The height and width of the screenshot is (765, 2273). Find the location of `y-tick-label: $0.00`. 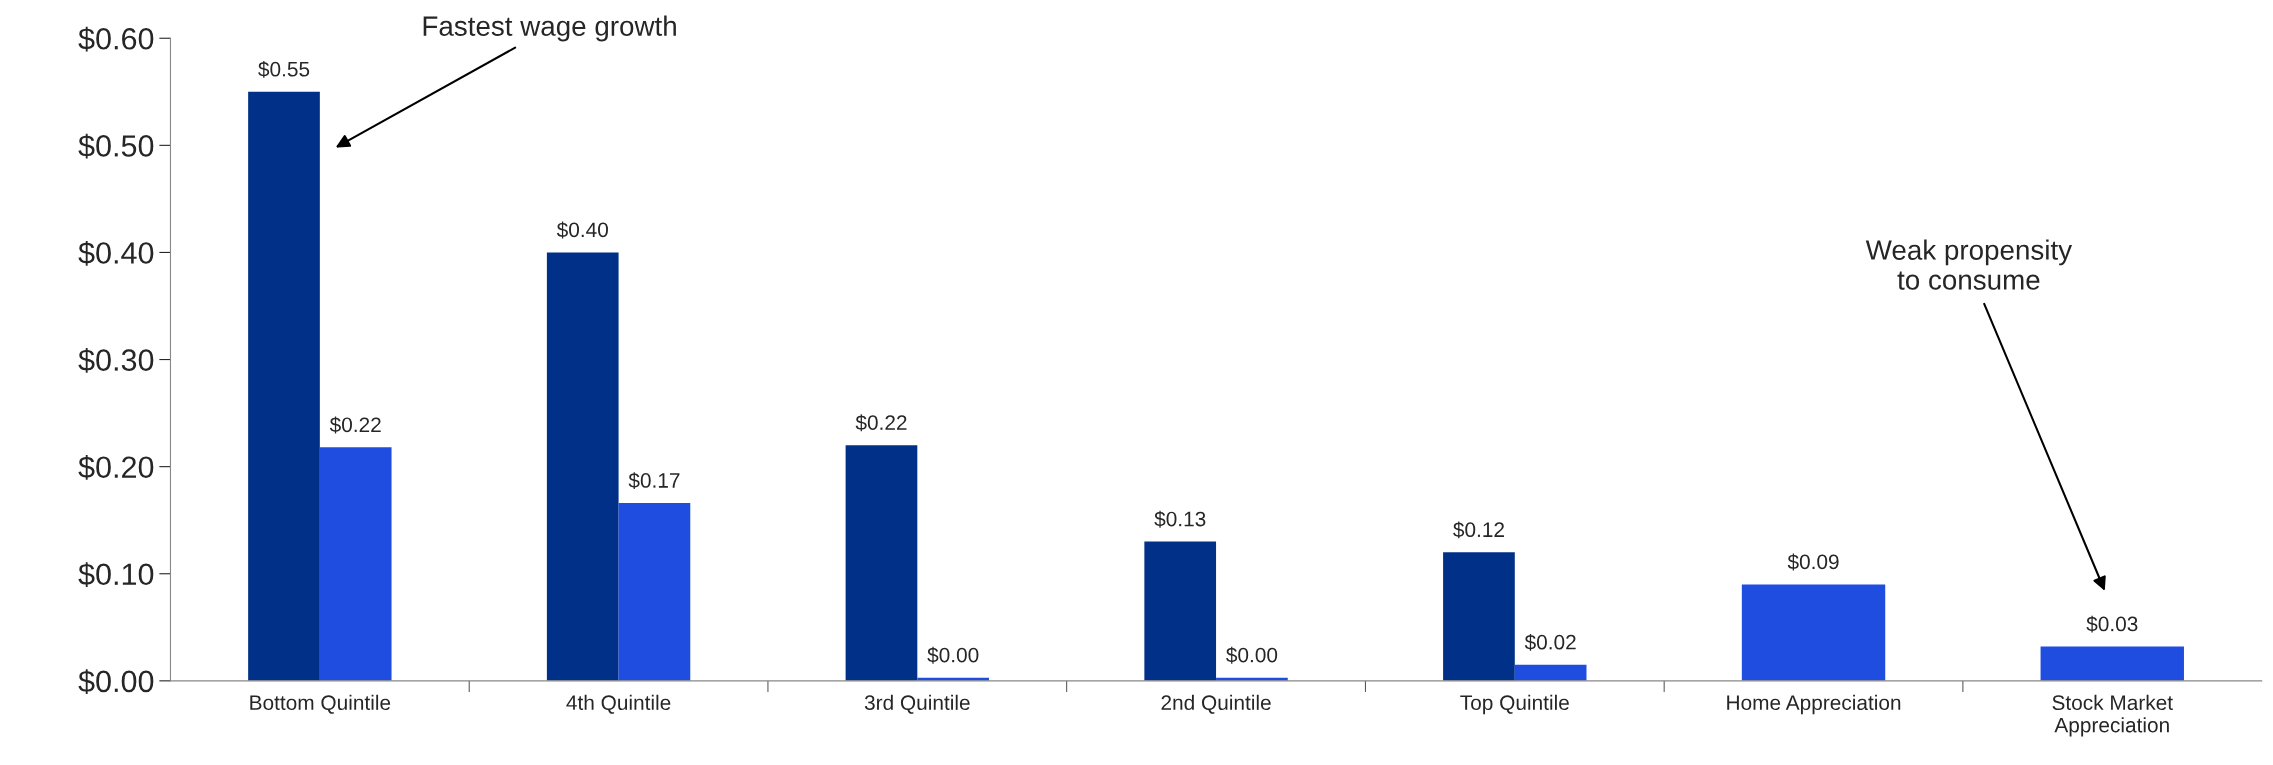

y-tick-label: $0.00 is located at coordinates (116, 682).